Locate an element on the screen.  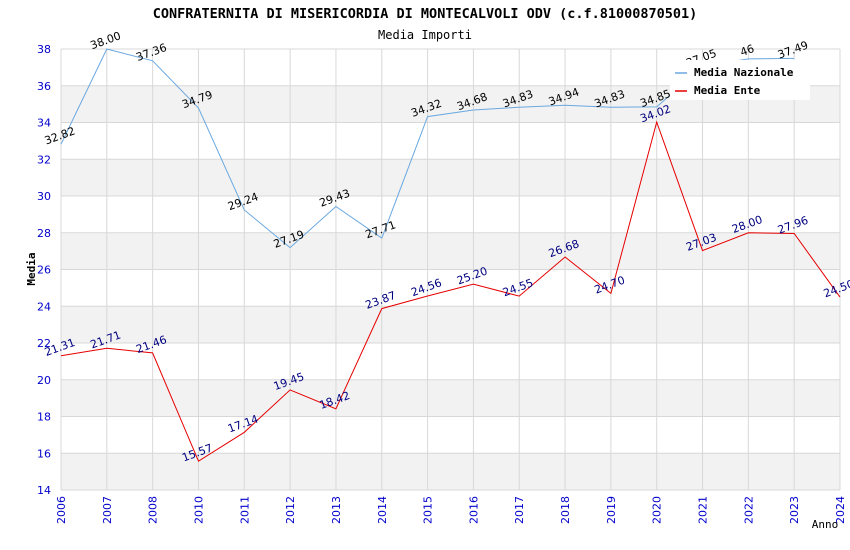
y-tick-label: 20 is located at coordinates (44, 380).